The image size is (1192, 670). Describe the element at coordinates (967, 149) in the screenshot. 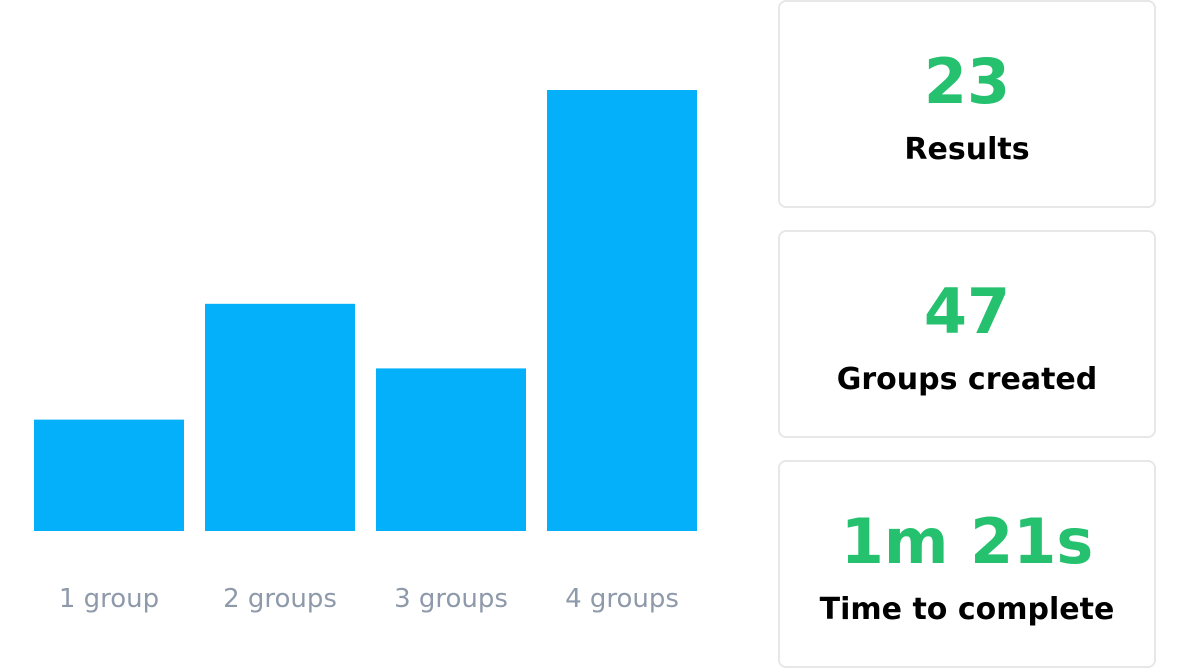

I see `stat-label-results: Results` at that location.